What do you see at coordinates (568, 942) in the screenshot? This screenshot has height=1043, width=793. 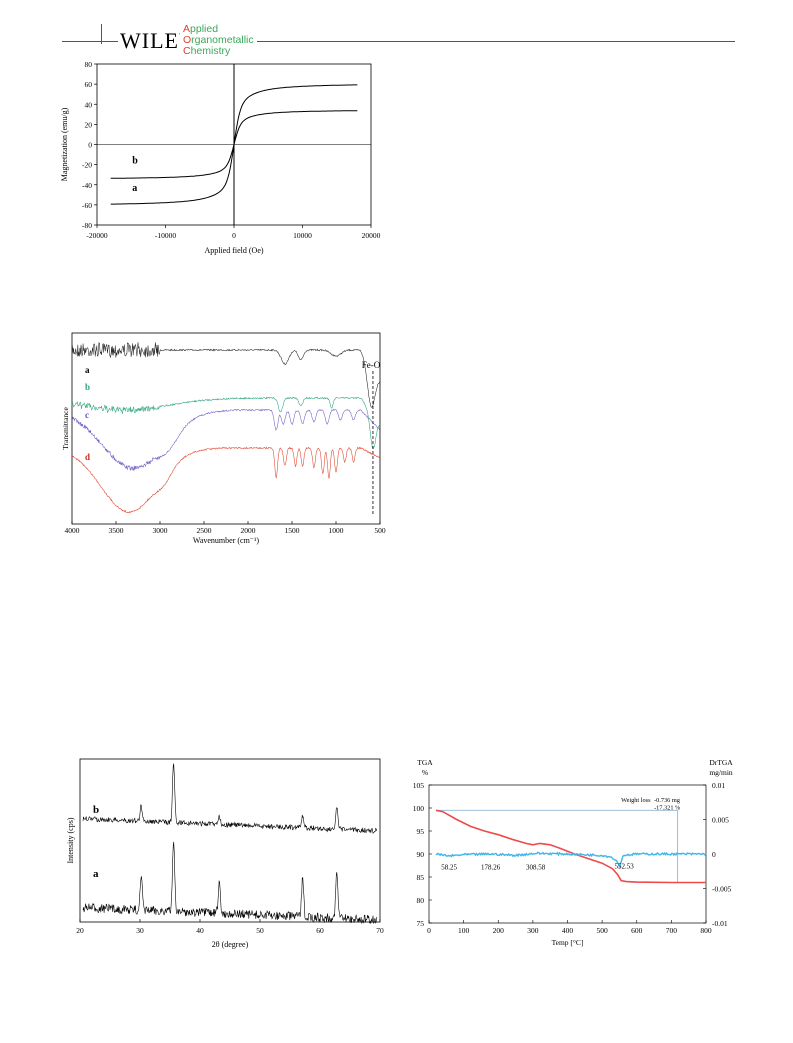 I see `tga-xlabel: Temp [°C]` at bounding box center [568, 942].